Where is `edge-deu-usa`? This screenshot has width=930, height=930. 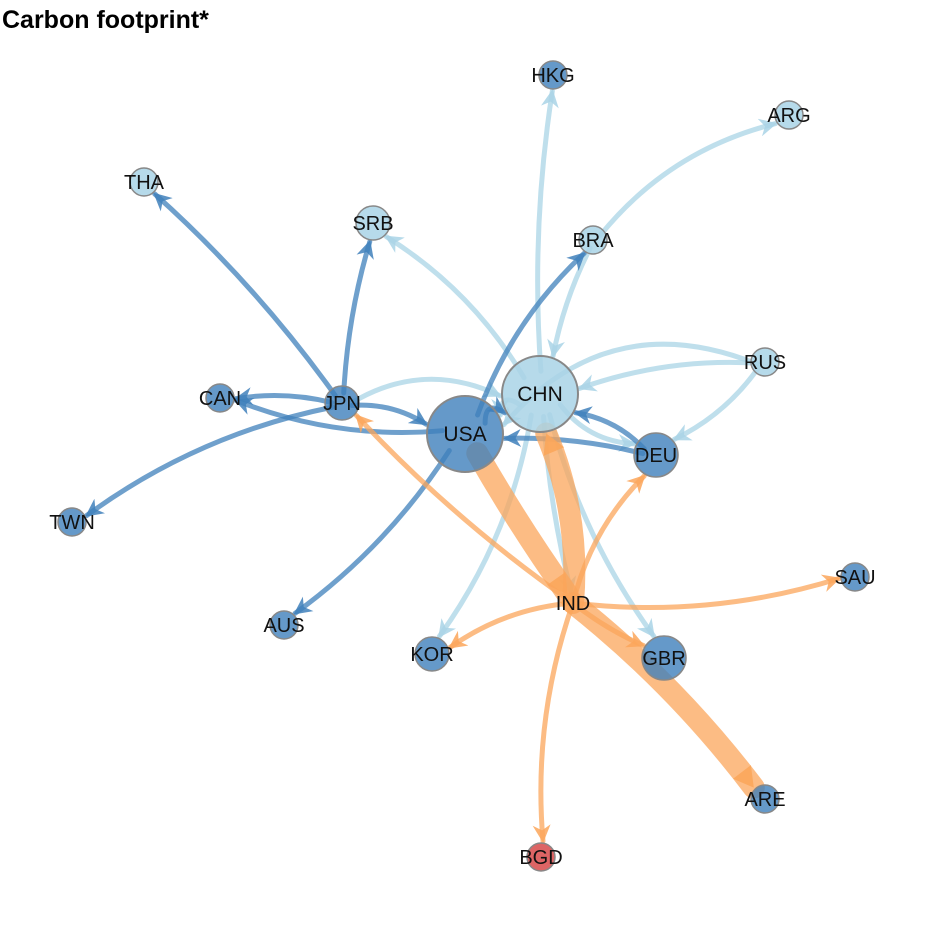
edge-deu-usa is located at coordinates (574, 442).